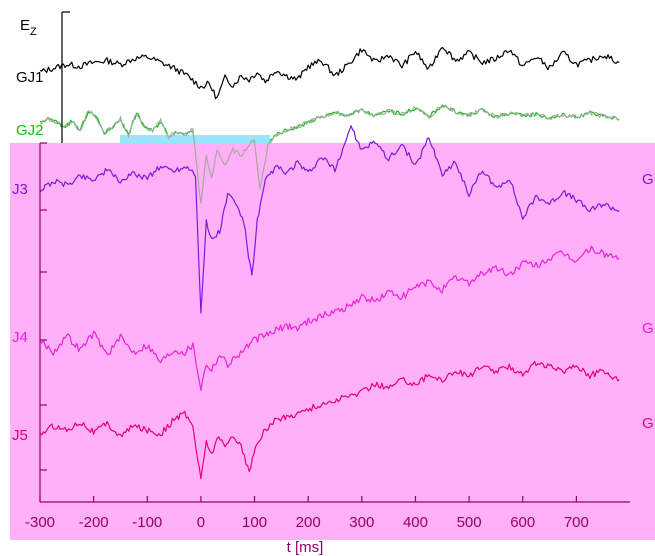 The image size is (655, 556). What do you see at coordinates (20, 337) in the screenshot?
I see `series-label-gj4: J4` at bounding box center [20, 337].